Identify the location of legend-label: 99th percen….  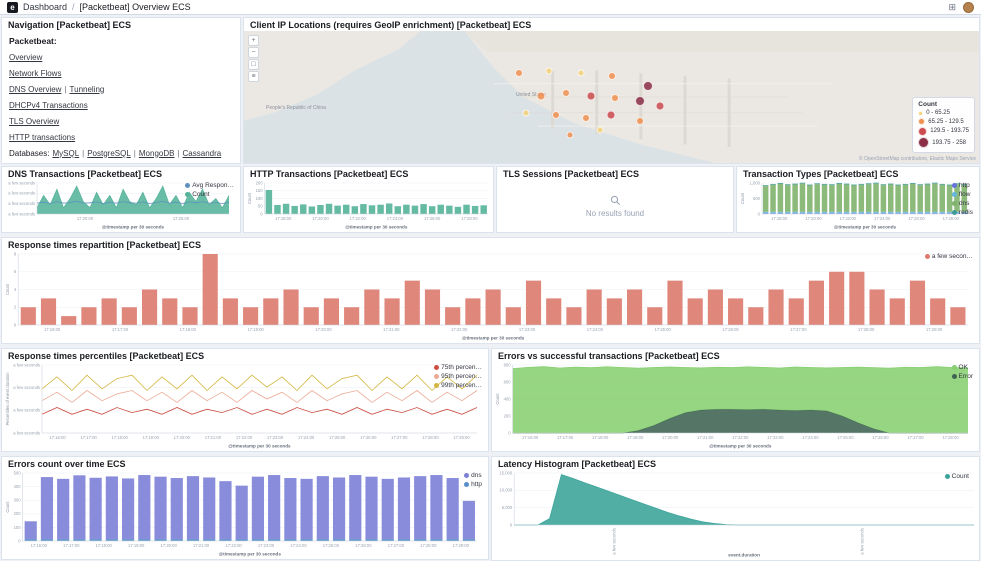
(461, 385).